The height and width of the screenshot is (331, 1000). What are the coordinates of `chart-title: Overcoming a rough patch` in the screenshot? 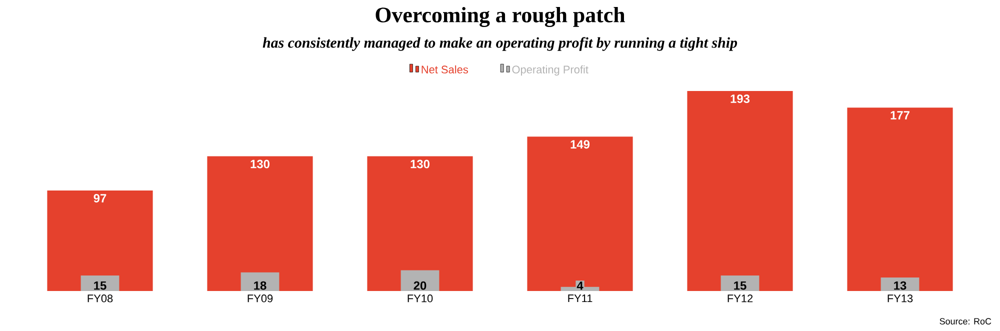 It's located at (500, 17).